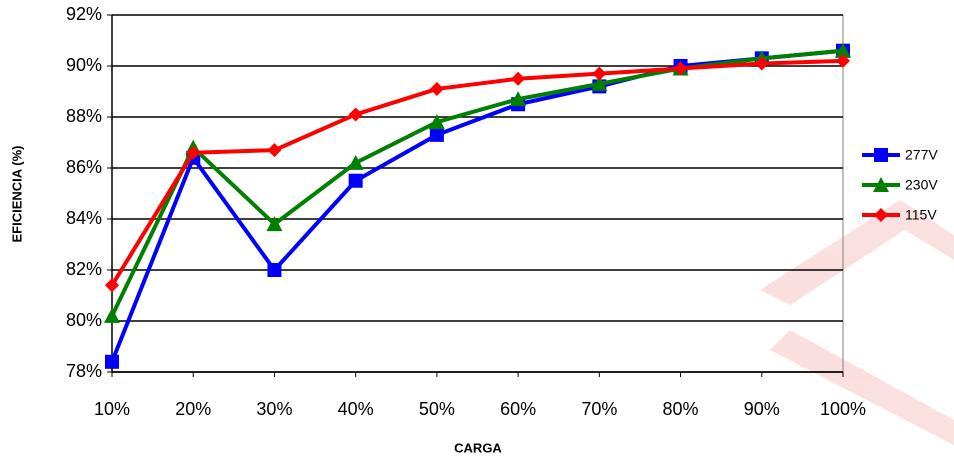  Describe the element at coordinates (84, 320) in the screenshot. I see `y-tick-label: 80%` at that location.